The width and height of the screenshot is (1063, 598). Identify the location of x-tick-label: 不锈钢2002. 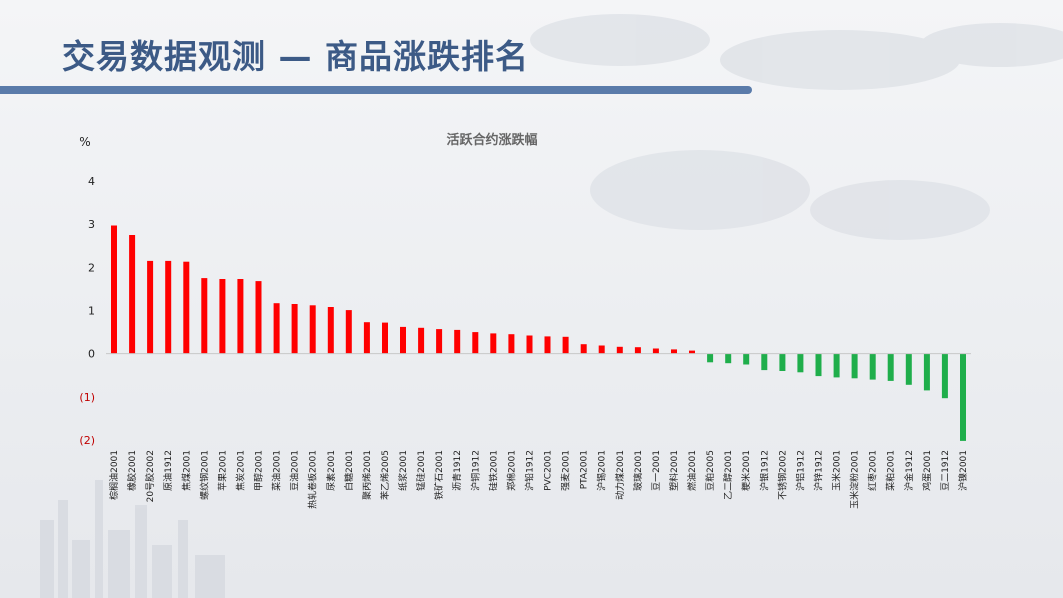
(782, 475).